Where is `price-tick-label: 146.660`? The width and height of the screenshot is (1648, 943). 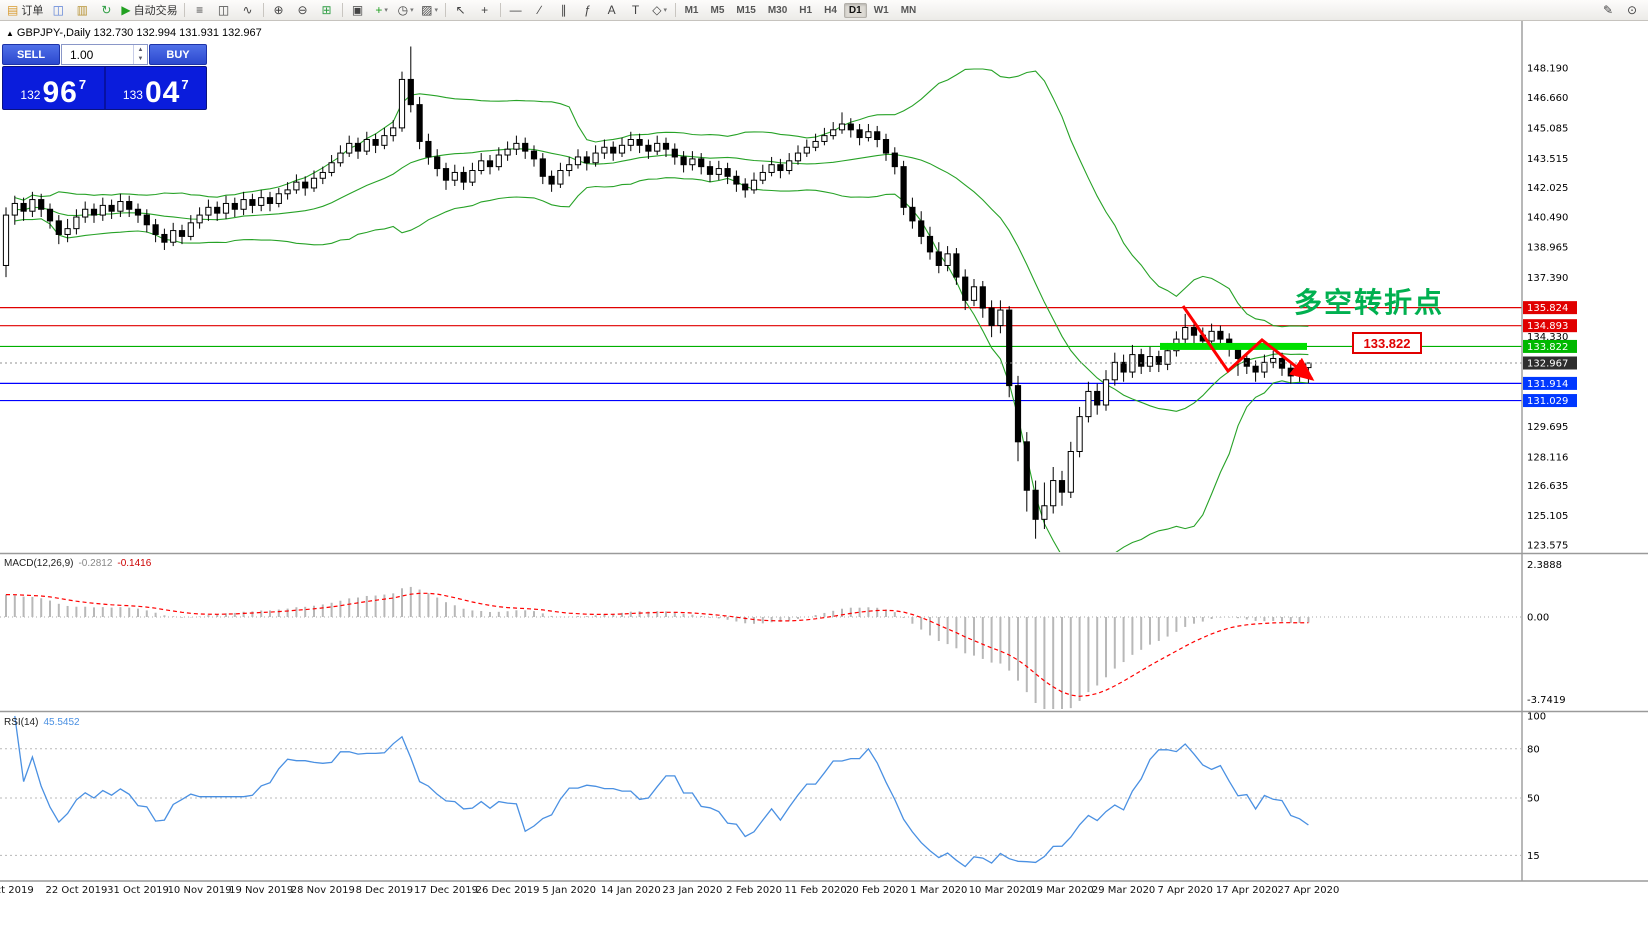 price-tick-label: 146.660 is located at coordinates (1547, 98).